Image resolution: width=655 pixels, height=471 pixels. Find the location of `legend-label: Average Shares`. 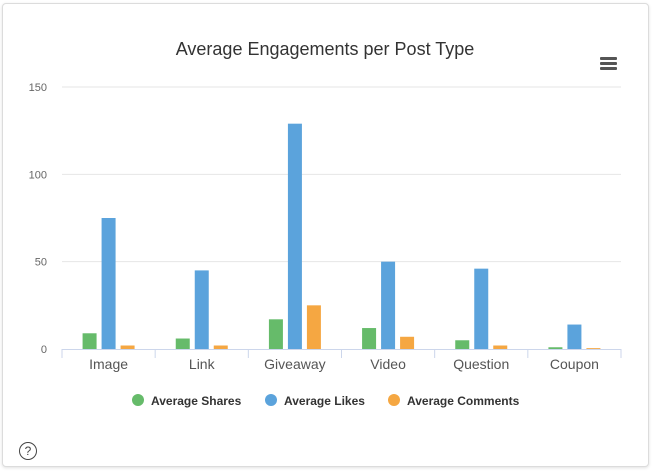

legend-label: Average Shares is located at coordinates (196, 401).